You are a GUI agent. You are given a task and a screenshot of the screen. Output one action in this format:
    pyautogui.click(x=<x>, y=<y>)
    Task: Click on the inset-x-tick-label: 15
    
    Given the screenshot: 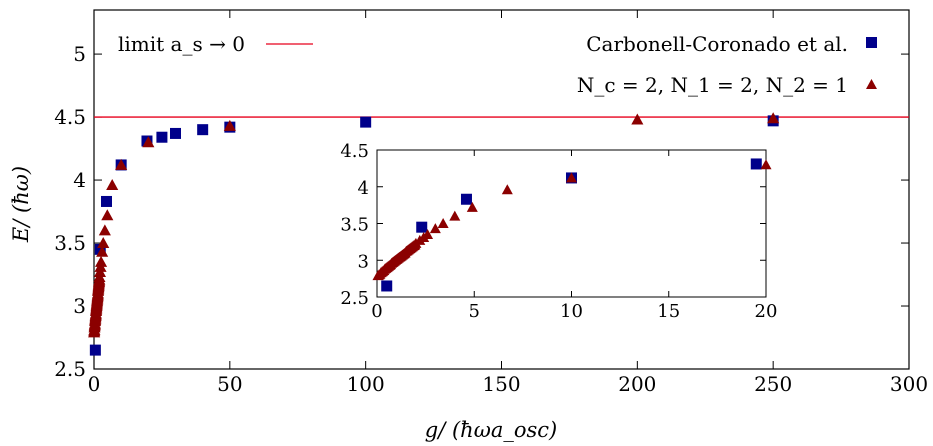 What is the action you would take?
    pyautogui.click(x=668, y=311)
    